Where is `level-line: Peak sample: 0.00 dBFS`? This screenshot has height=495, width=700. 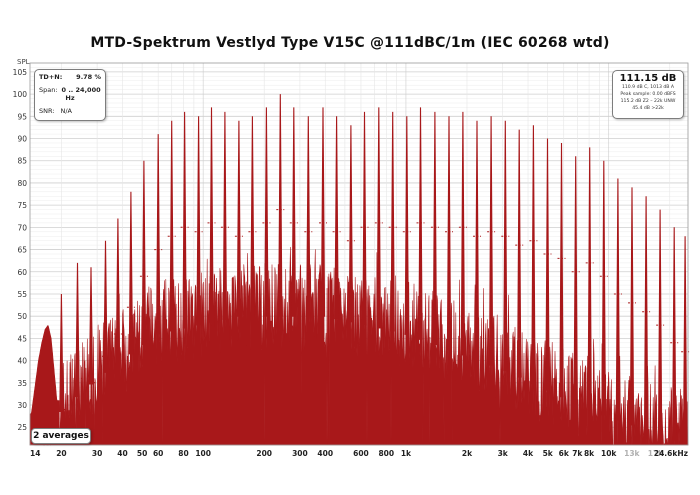
level-line: Peak sample: 0.00 dBFS is located at coordinates (648, 94).